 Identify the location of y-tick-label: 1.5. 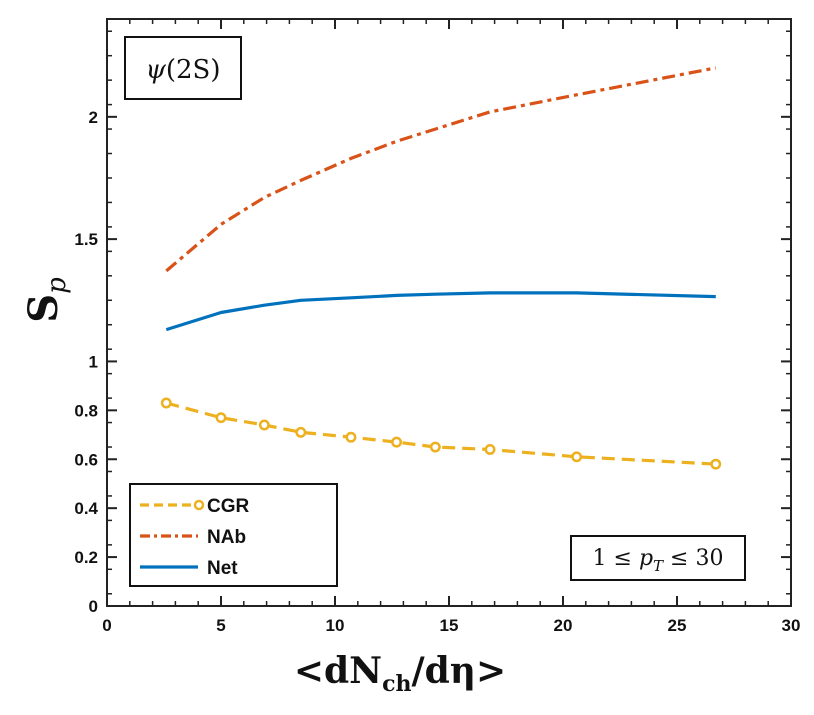
(86, 239).